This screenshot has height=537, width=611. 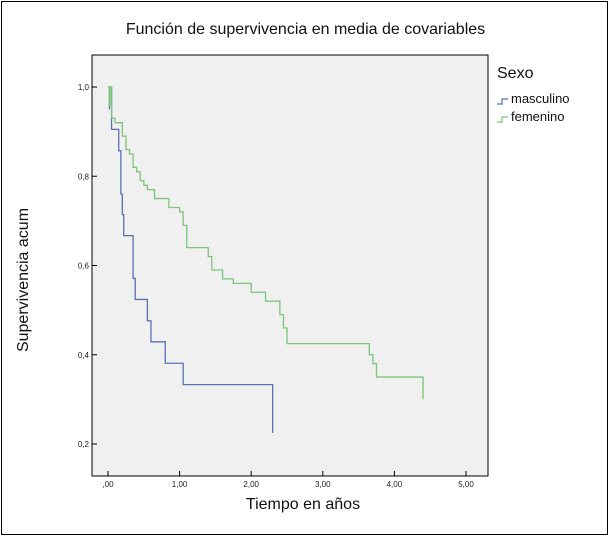 I want to click on y-tick-label: 0,2, so click(x=84, y=444).